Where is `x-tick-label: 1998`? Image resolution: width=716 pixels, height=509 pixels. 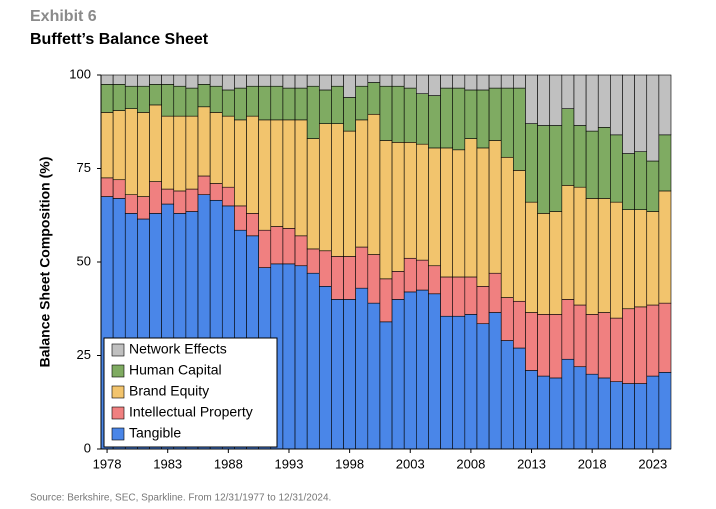 x-tick-label: 1998 is located at coordinates (349, 463).